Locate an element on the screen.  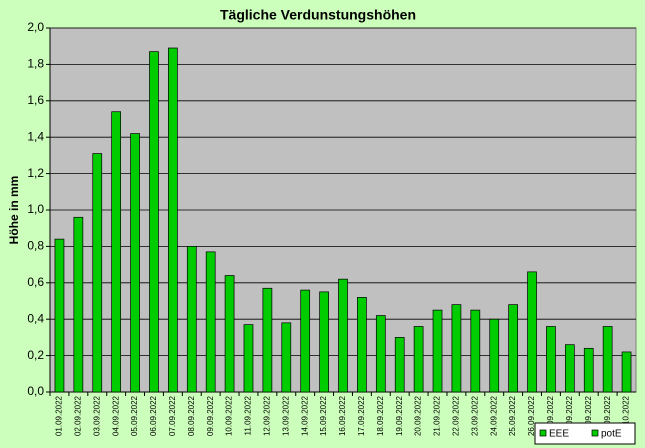
y-tick-label: 1,6 is located at coordinates (35, 100).